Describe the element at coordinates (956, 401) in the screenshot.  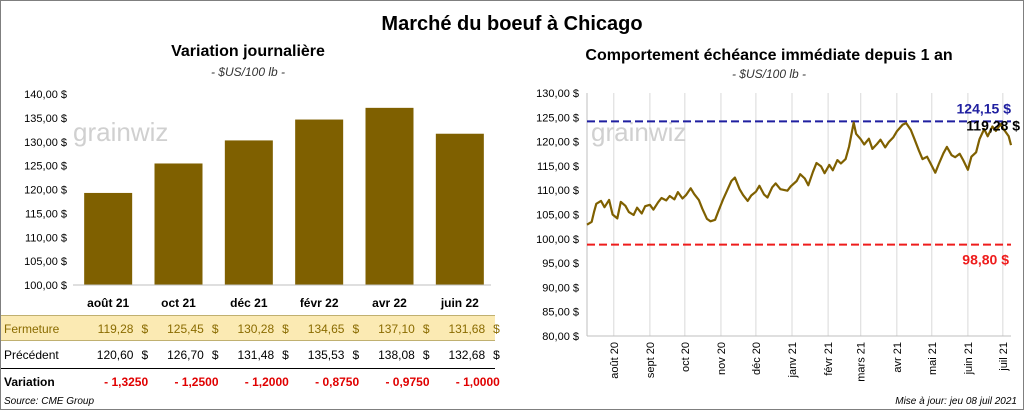
I see `update-note: Mise à jour: jeu 08 juil 2021` at that location.